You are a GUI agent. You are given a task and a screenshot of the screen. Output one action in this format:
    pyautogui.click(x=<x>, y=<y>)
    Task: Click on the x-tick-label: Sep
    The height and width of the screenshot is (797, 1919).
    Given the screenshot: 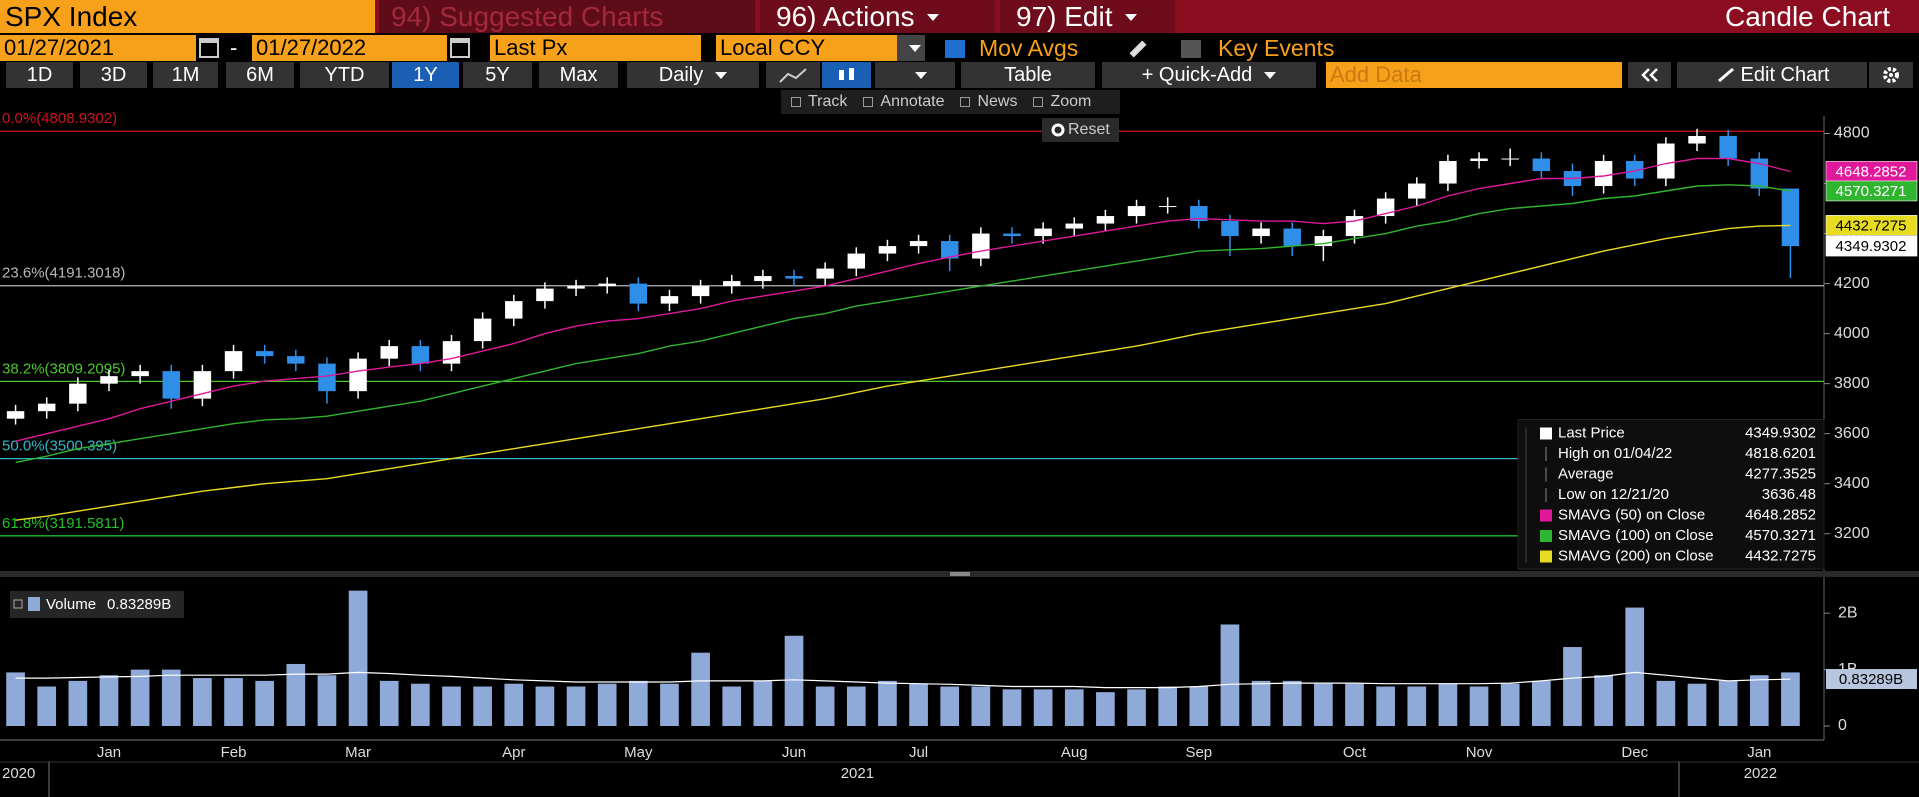 What is the action you would take?
    pyautogui.click(x=1198, y=752)
    